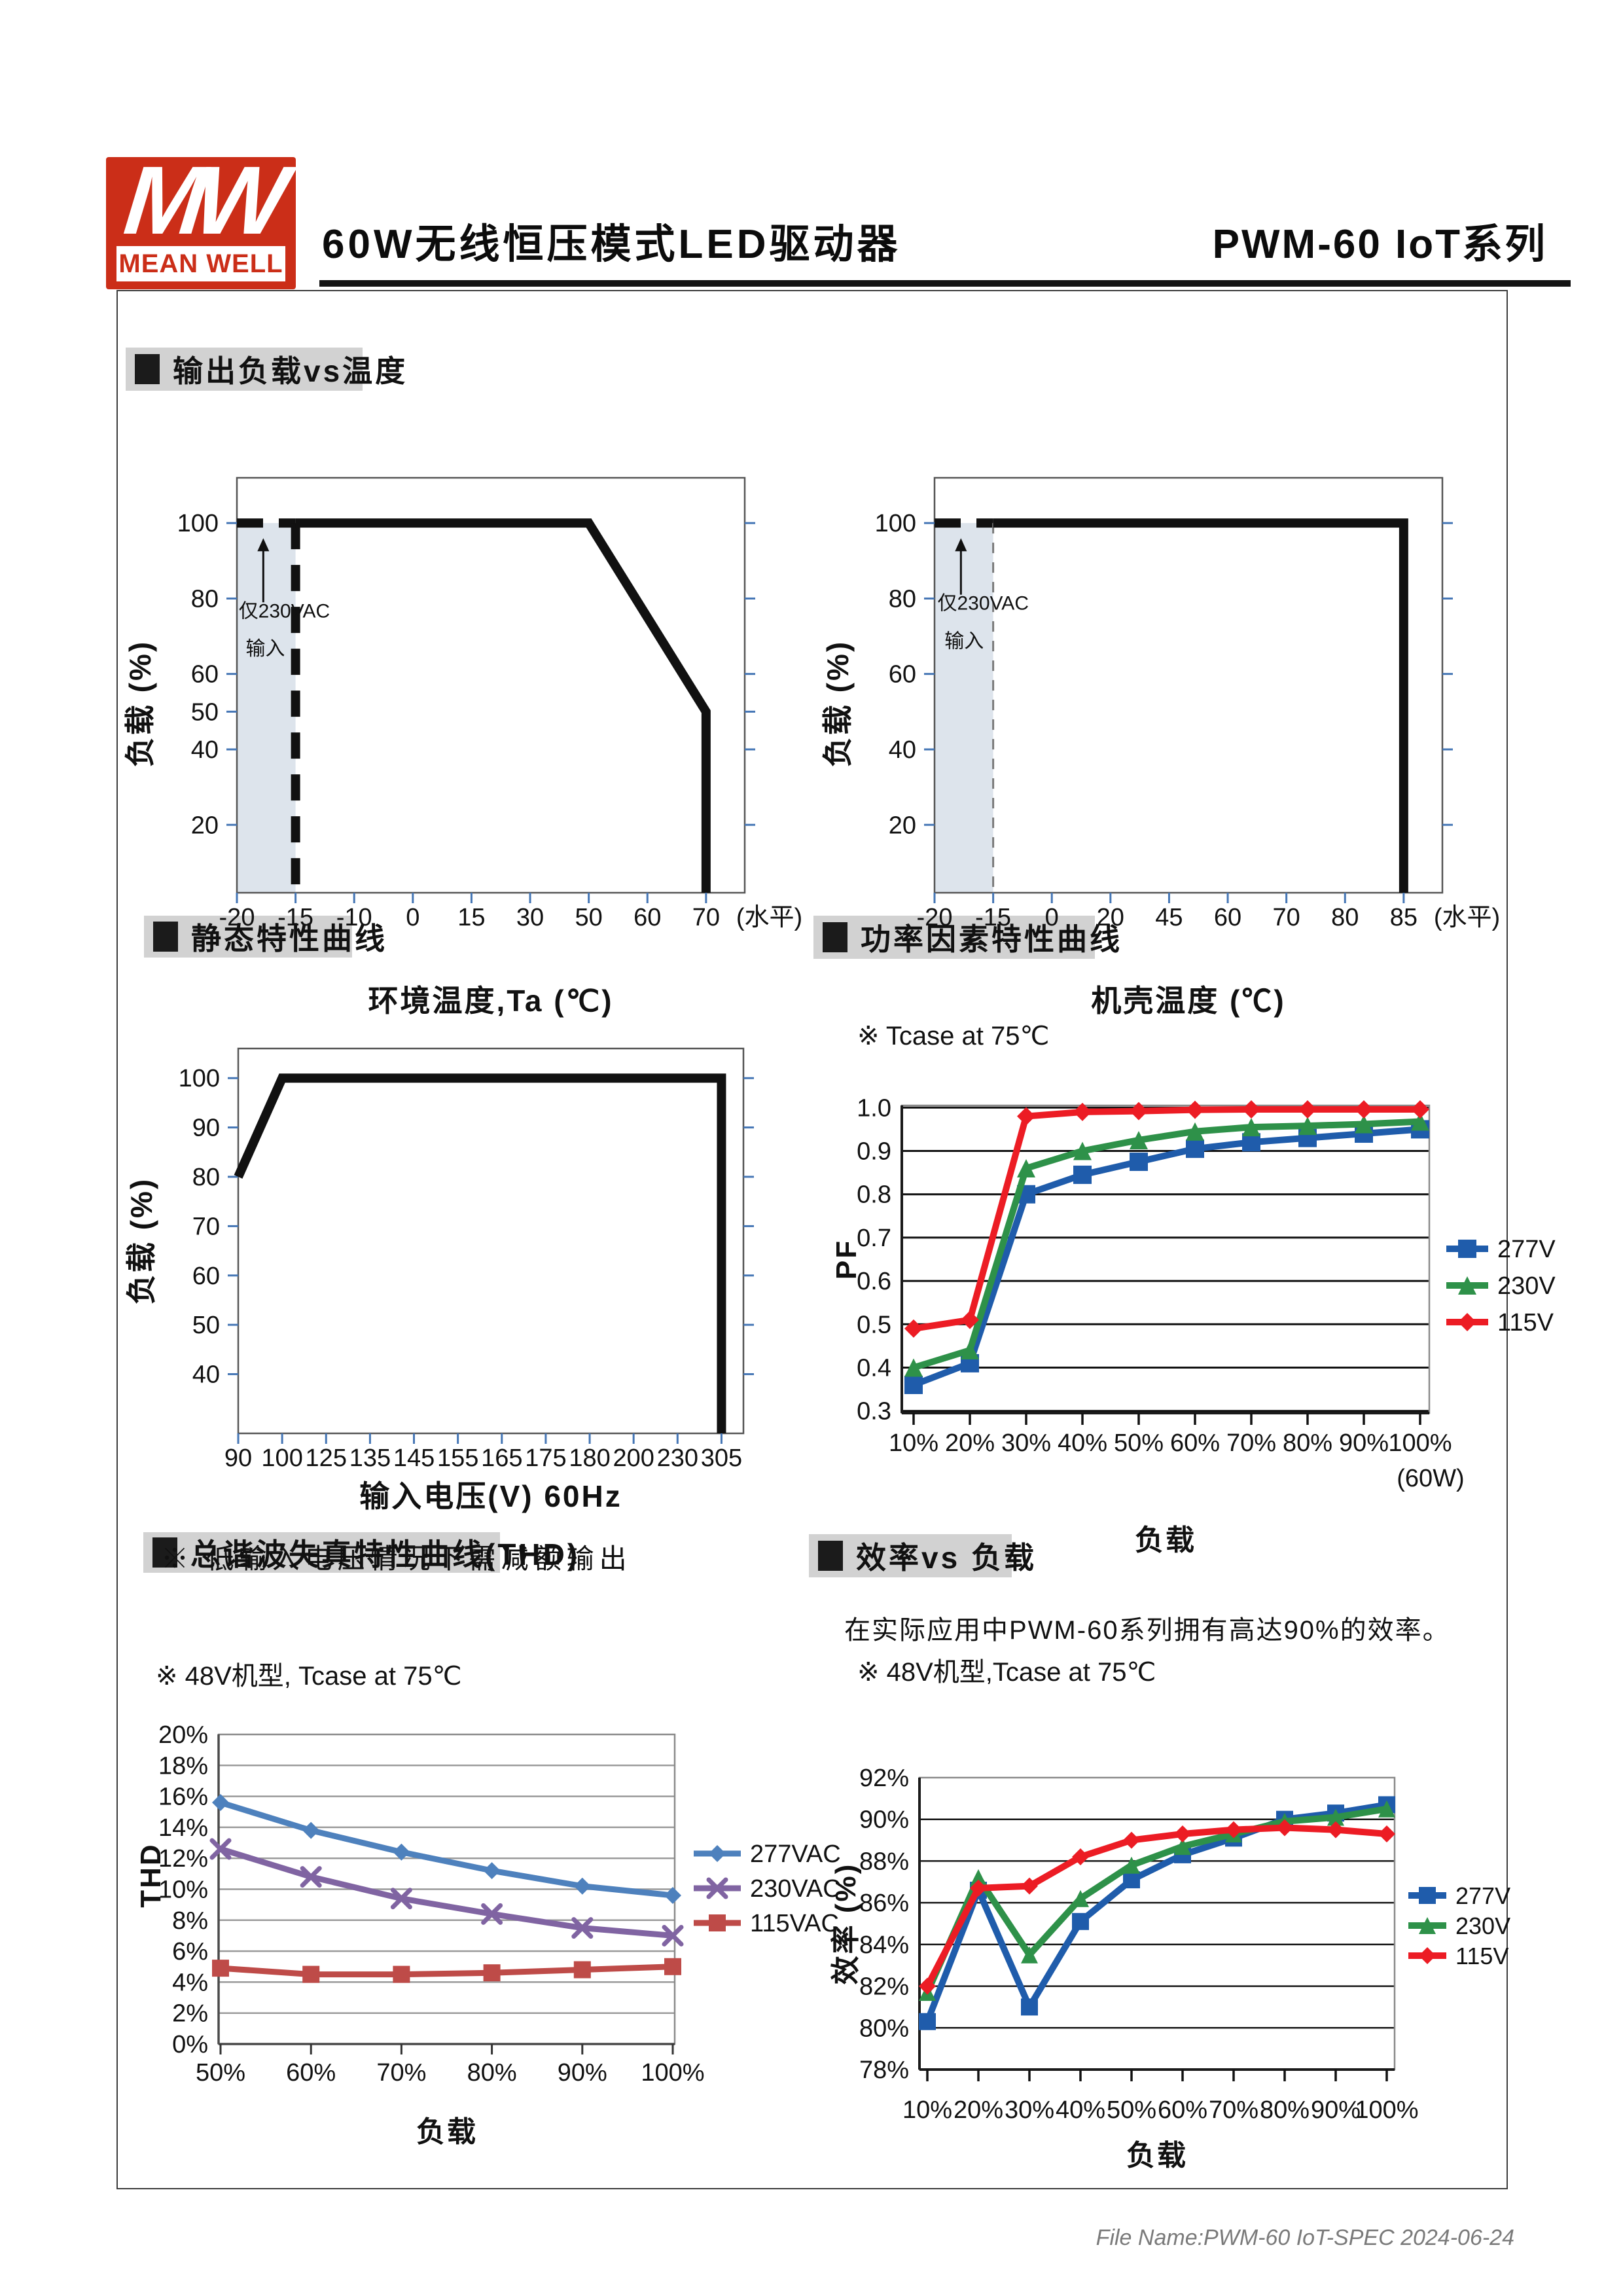 The image size is (1623, 2296). I want to click on svg-text: 70, so click(706, 917).